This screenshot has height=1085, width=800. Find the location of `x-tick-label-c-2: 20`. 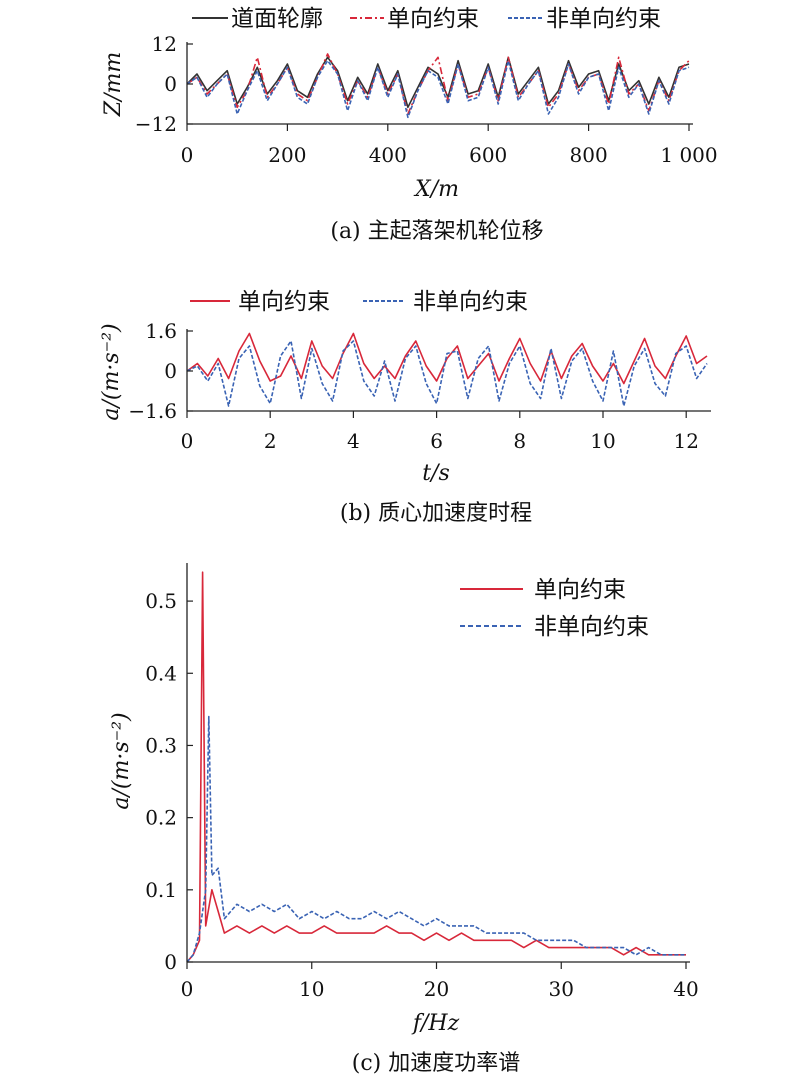

x-tick-label-c-2: 20 is located at coordinates (436, 989).